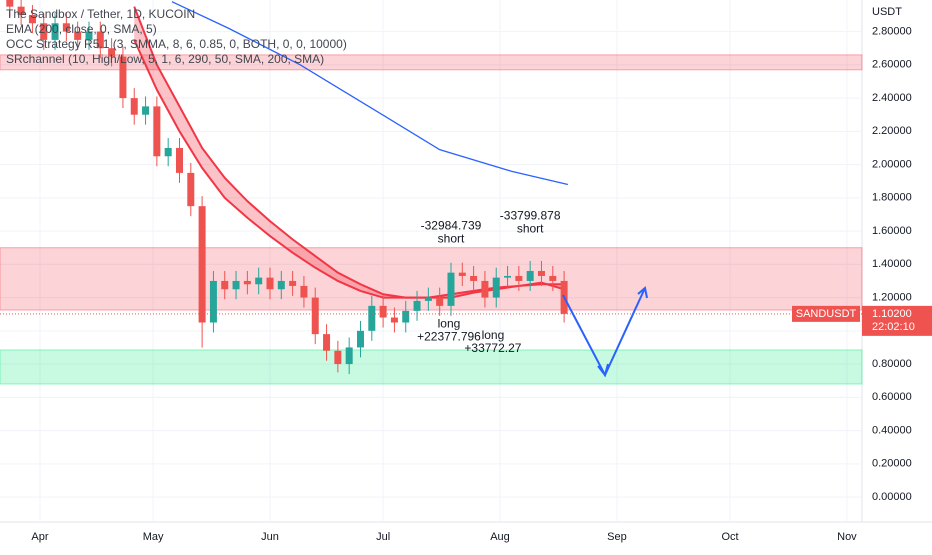 This screenshot has height=555, width=932. What do you see at coordinates (892, 198) in the screenshot?
I see `y-tick-label: 1.80000` at bounding box center [892, 198].